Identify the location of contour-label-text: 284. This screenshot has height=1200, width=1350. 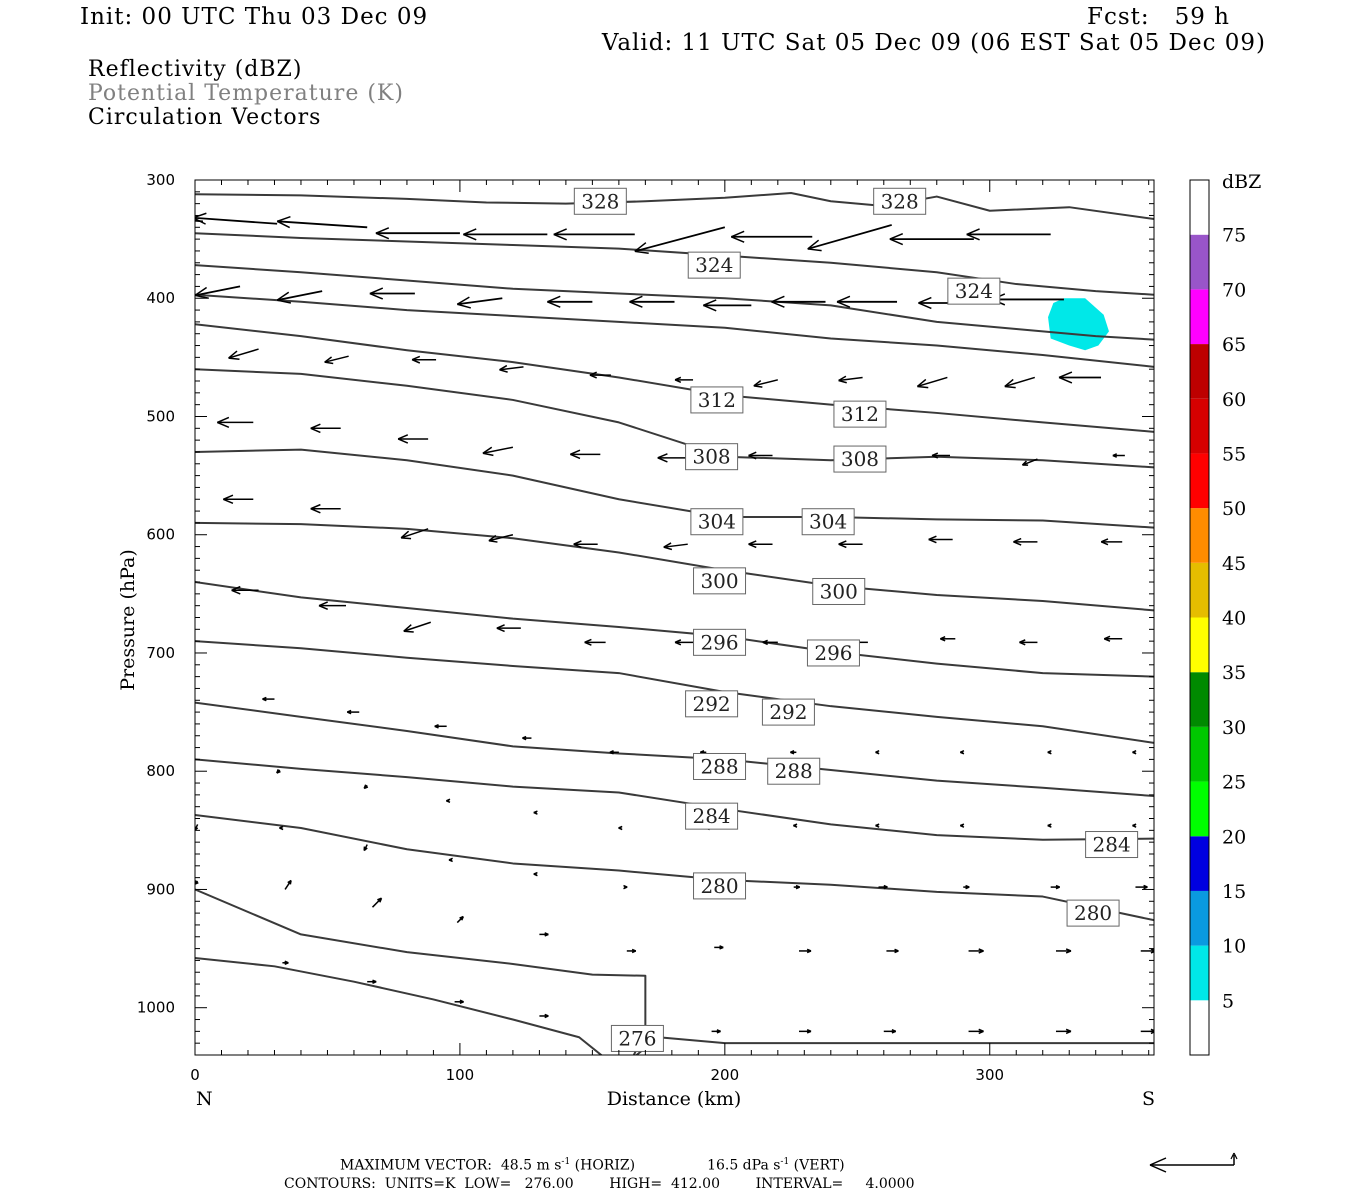
(711, 816).